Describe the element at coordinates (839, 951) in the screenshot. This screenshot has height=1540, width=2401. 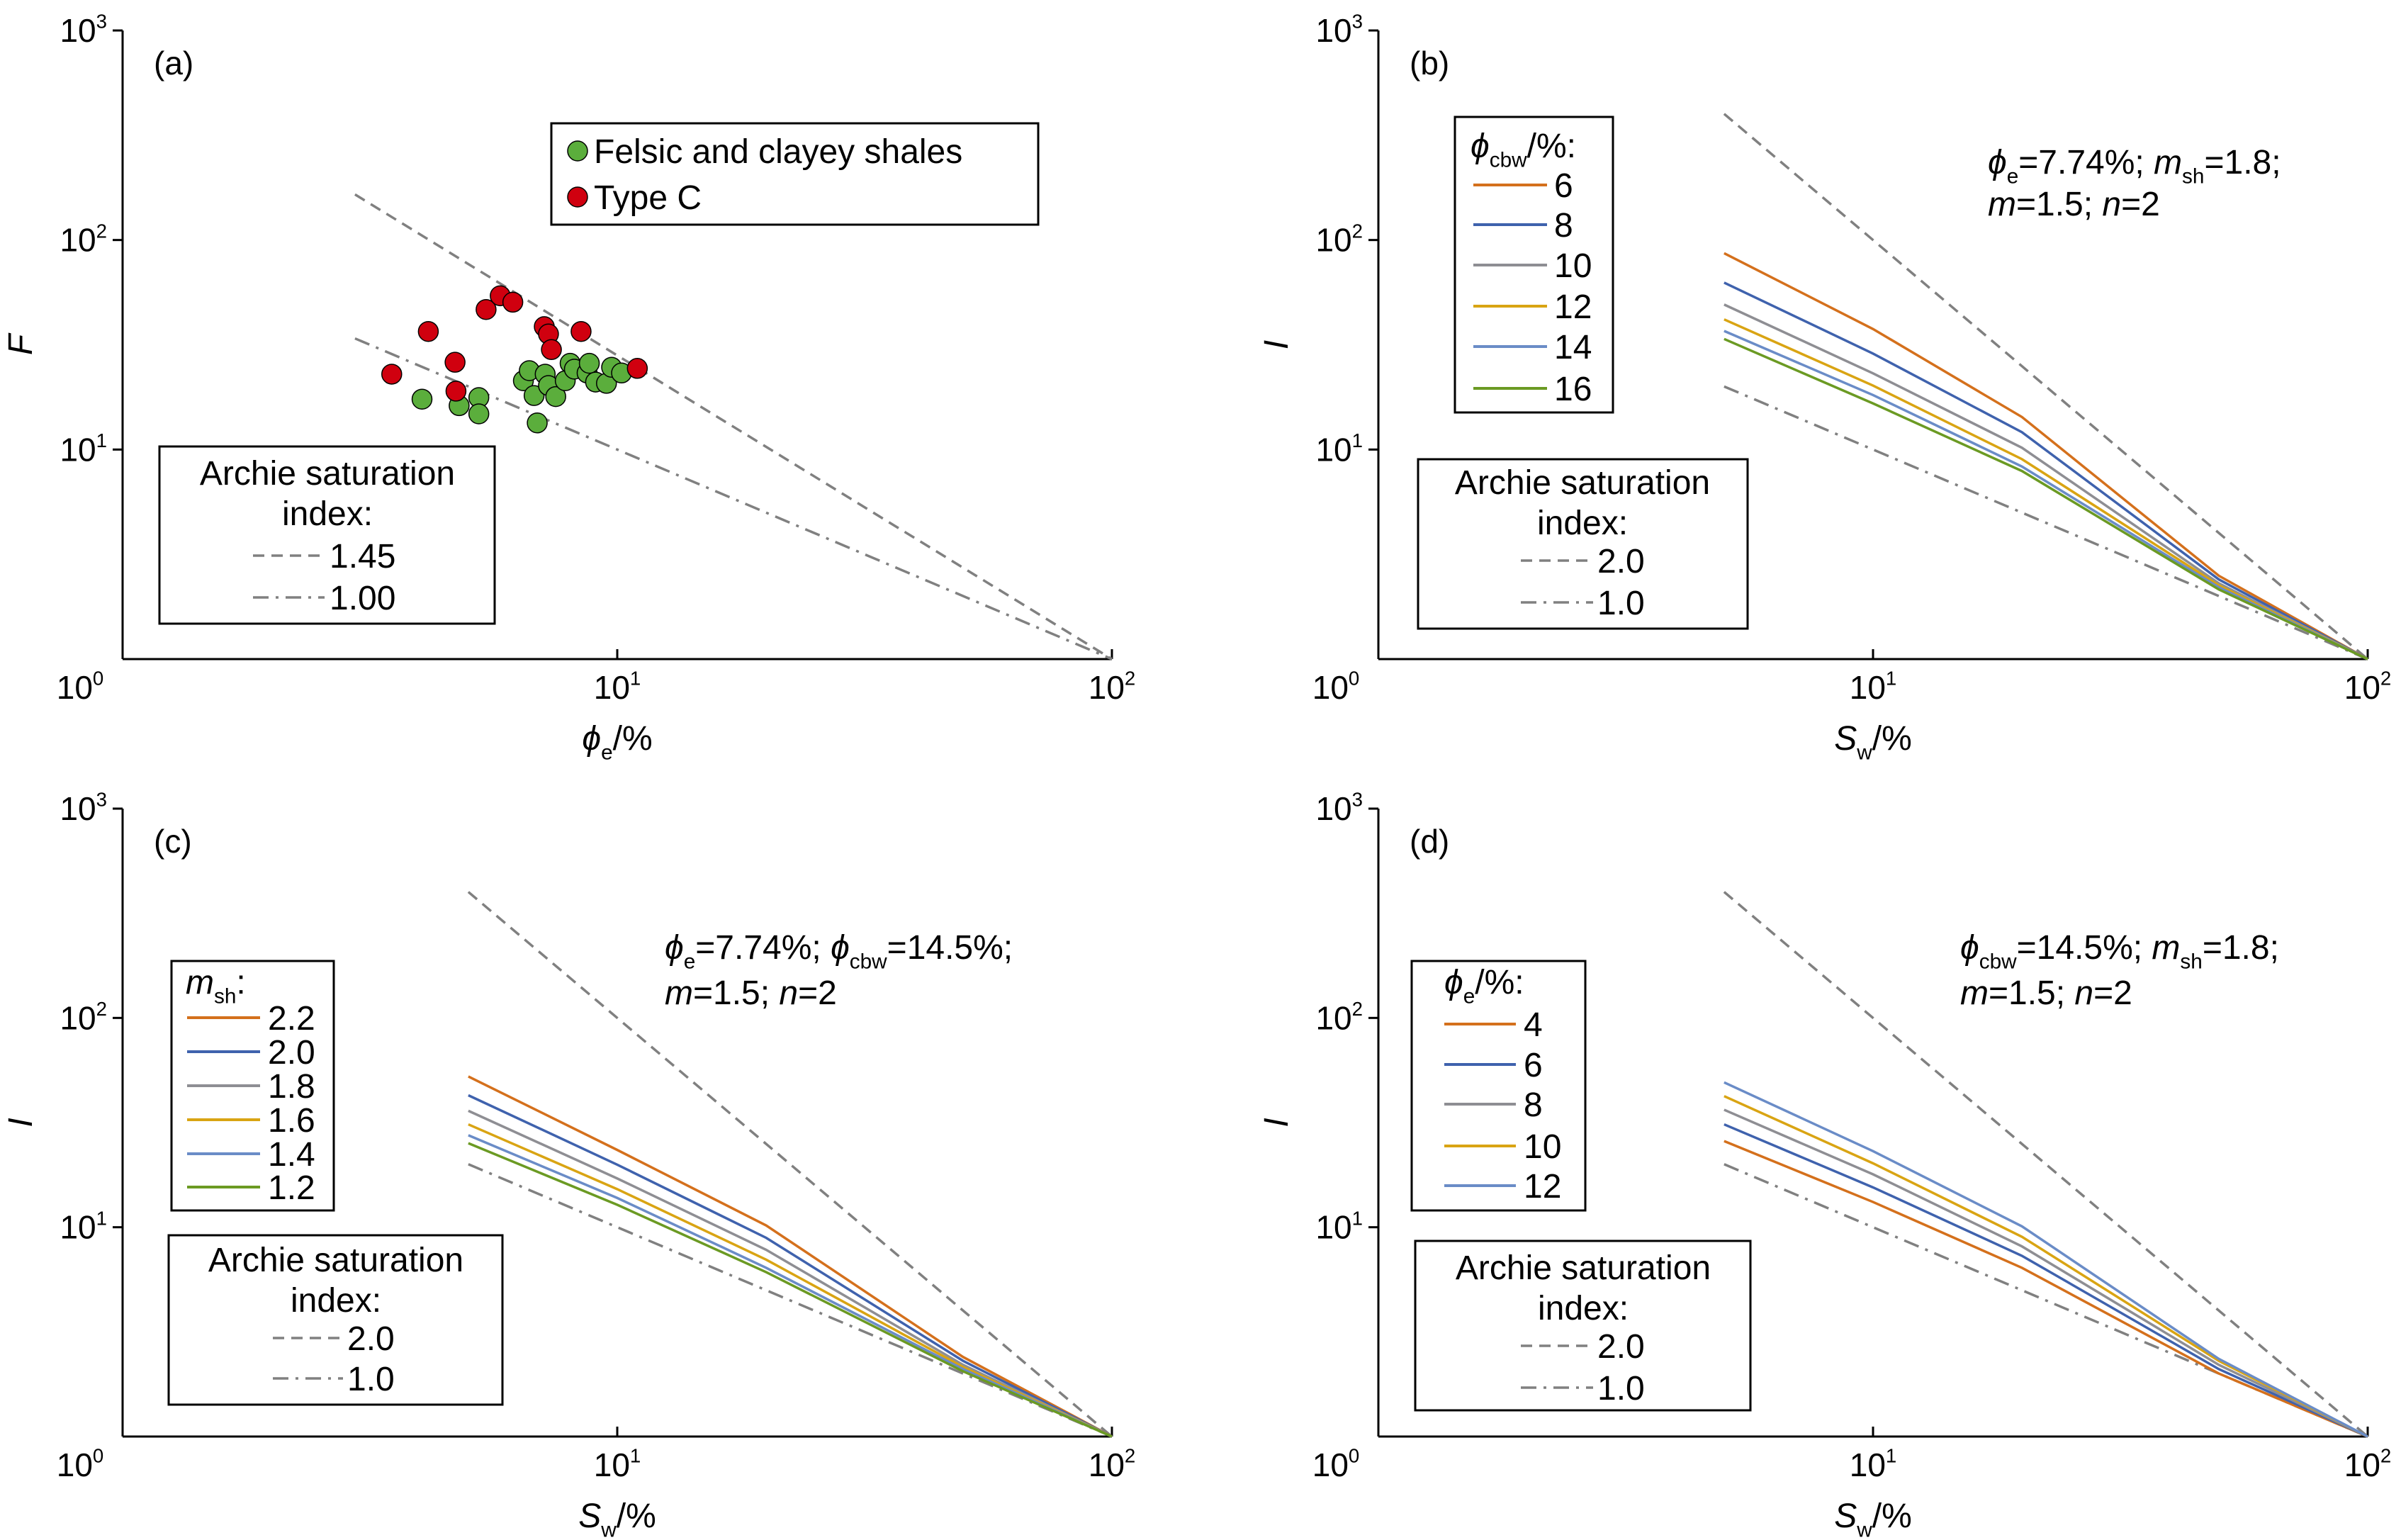
I see `parameter-annotation: ϕe=7.74%; ϕcbw=14.5%;` at that location.